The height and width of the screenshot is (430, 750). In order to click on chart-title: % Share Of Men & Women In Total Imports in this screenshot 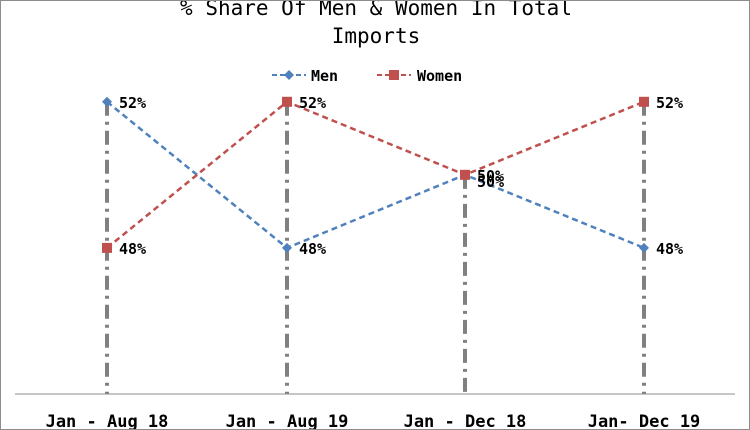, I will do `click(376, 24)`.